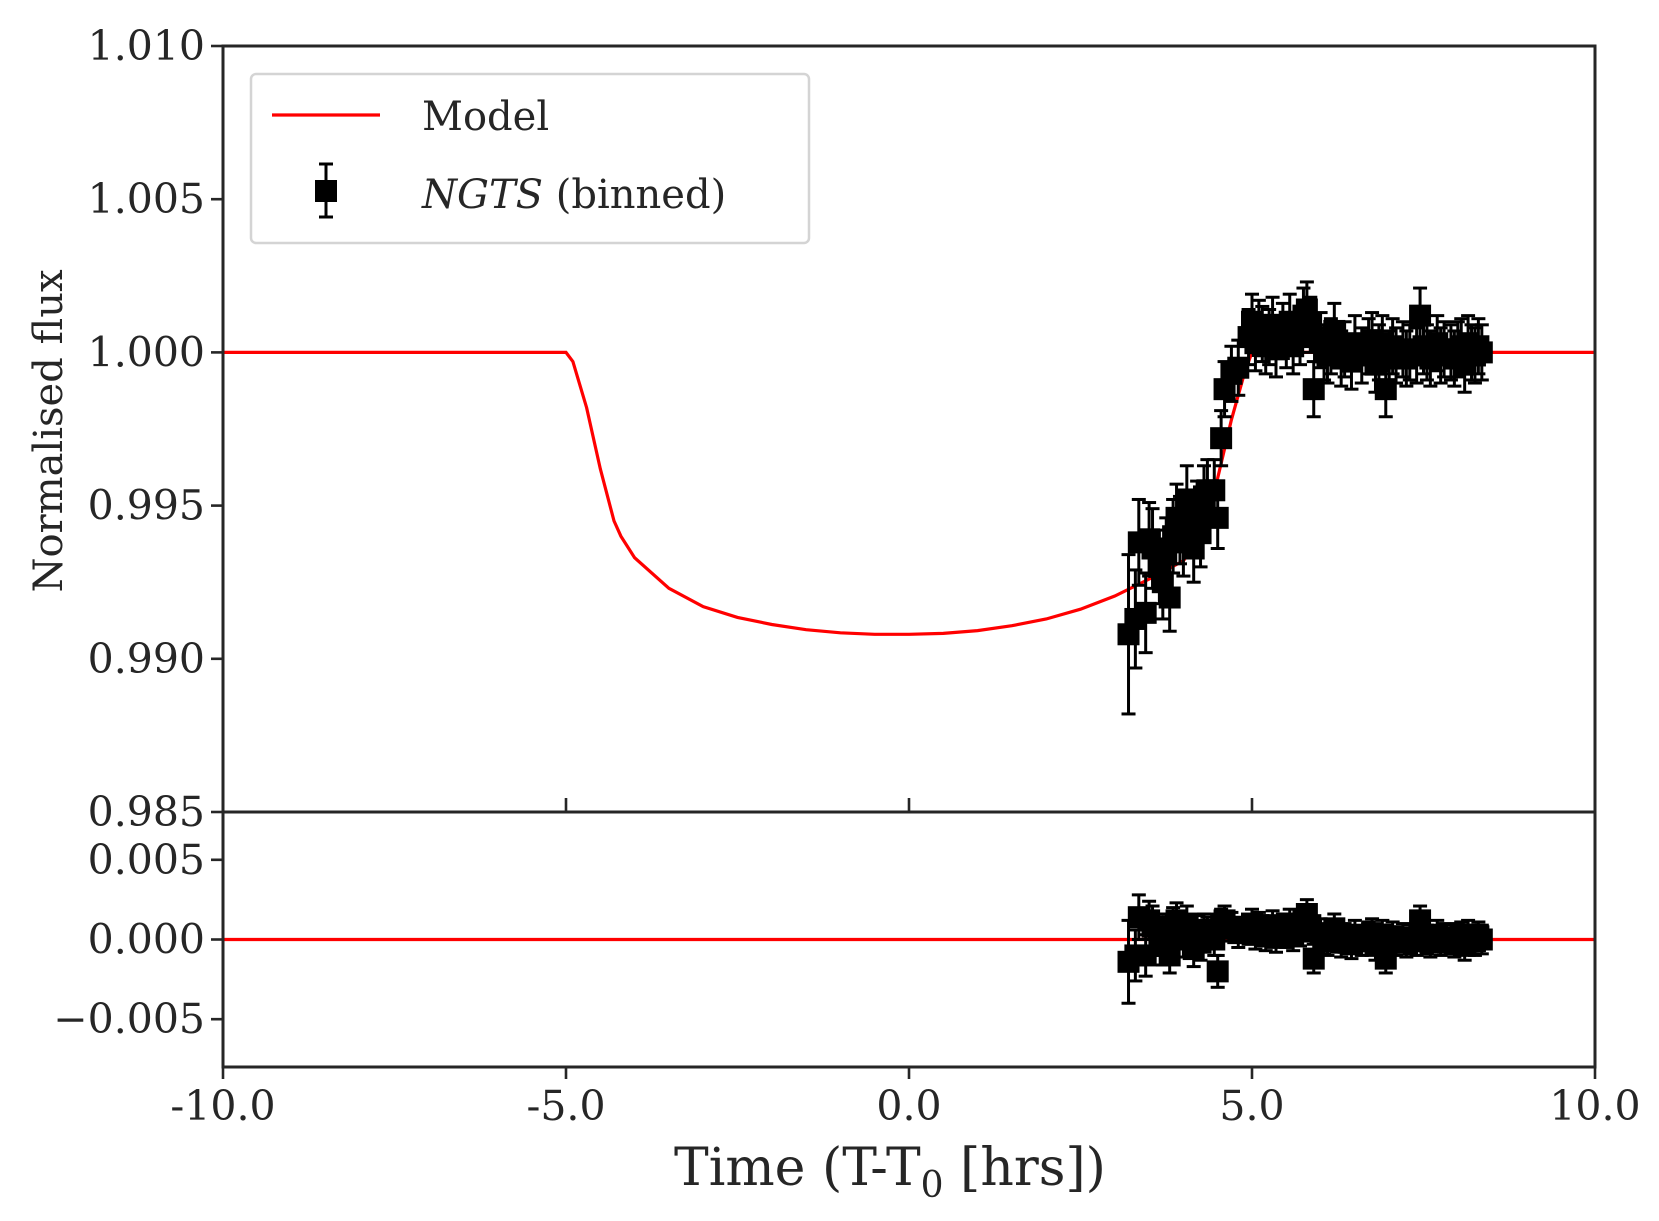 This screenshot has height=1221, width=1659. What do you see at coordinates (146, 940) in the screenshot?
I see `y-tick-label: 0.000` at bounding box center [146, 940].